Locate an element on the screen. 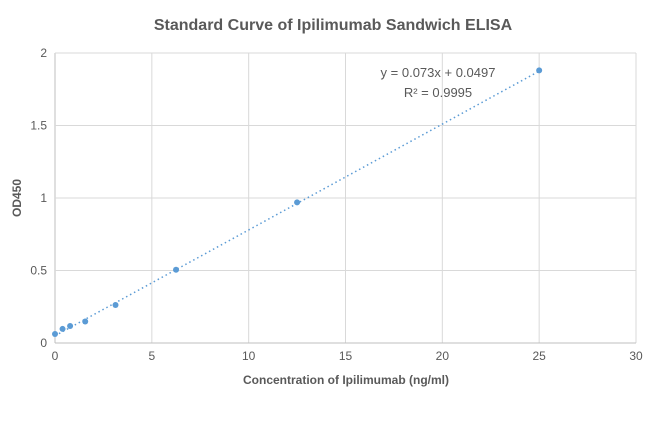  y-tick-label: 1 is located at coordinates (43, 198).